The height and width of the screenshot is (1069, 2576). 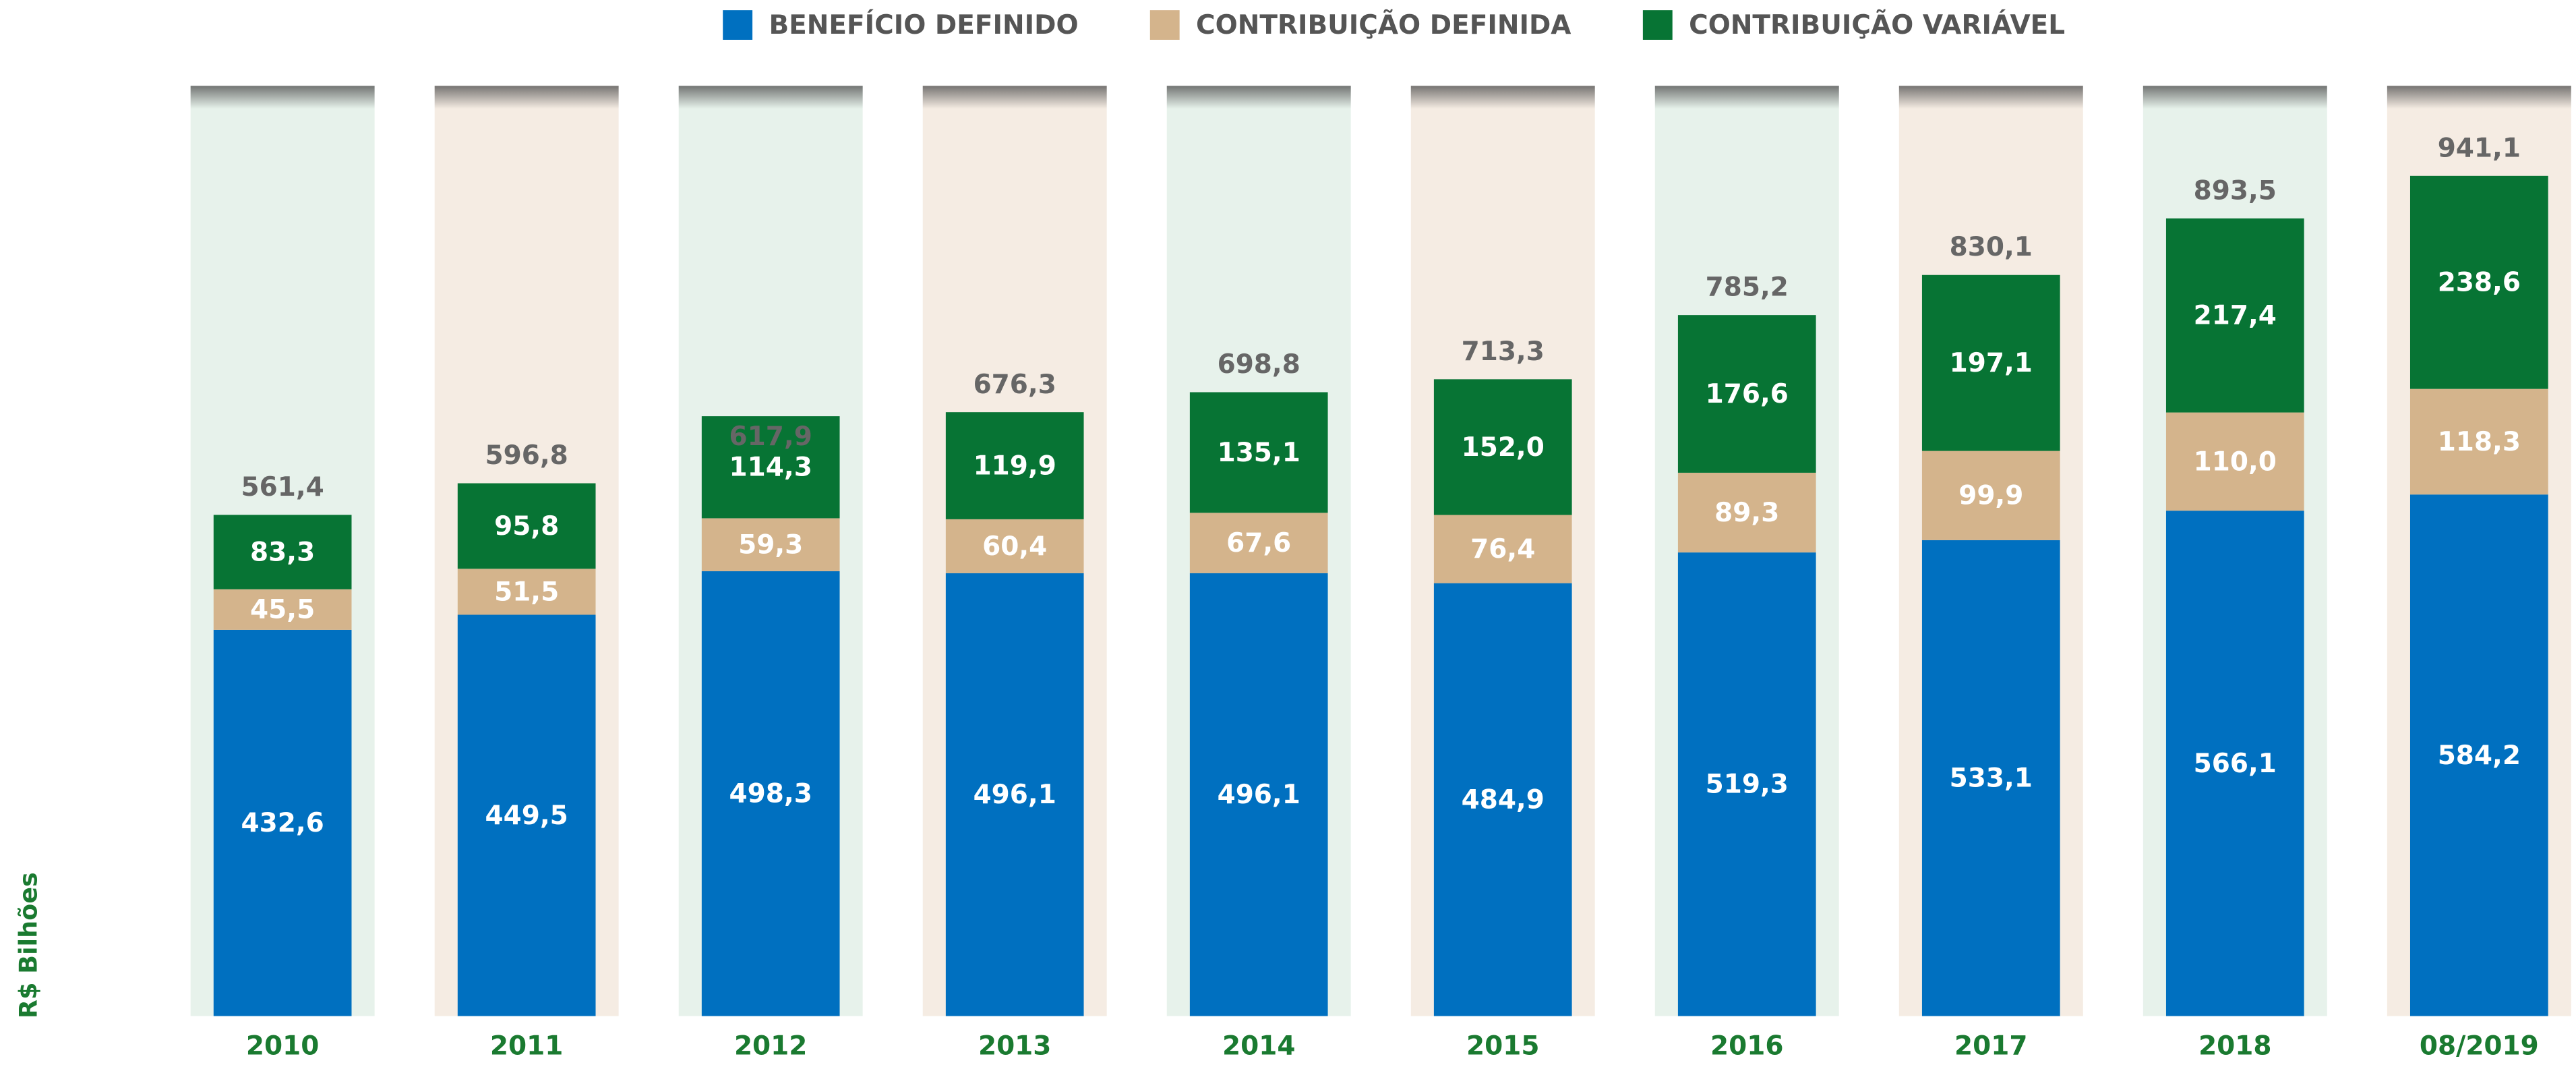 What do you see at coordinates (1746, 1046) in the screenshot?
I see `x-tick-label: 2016` at bounding box center [1746, 1046].